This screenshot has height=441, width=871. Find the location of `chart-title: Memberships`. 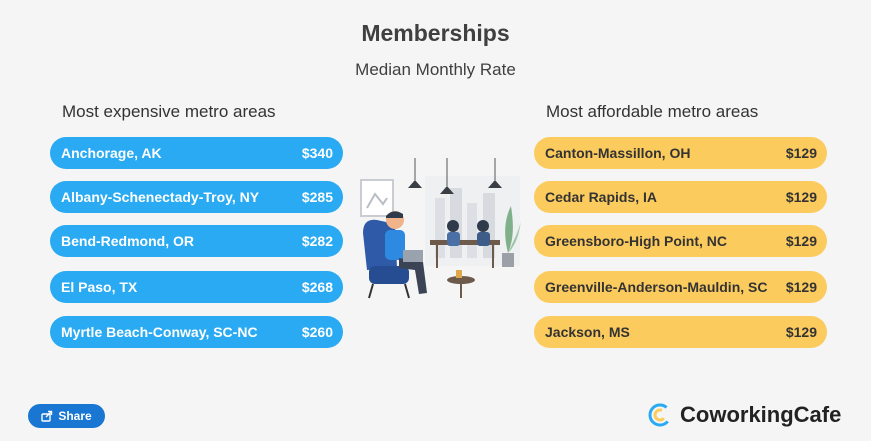

chart-title: Memberships is located at coordinates (435, 33).